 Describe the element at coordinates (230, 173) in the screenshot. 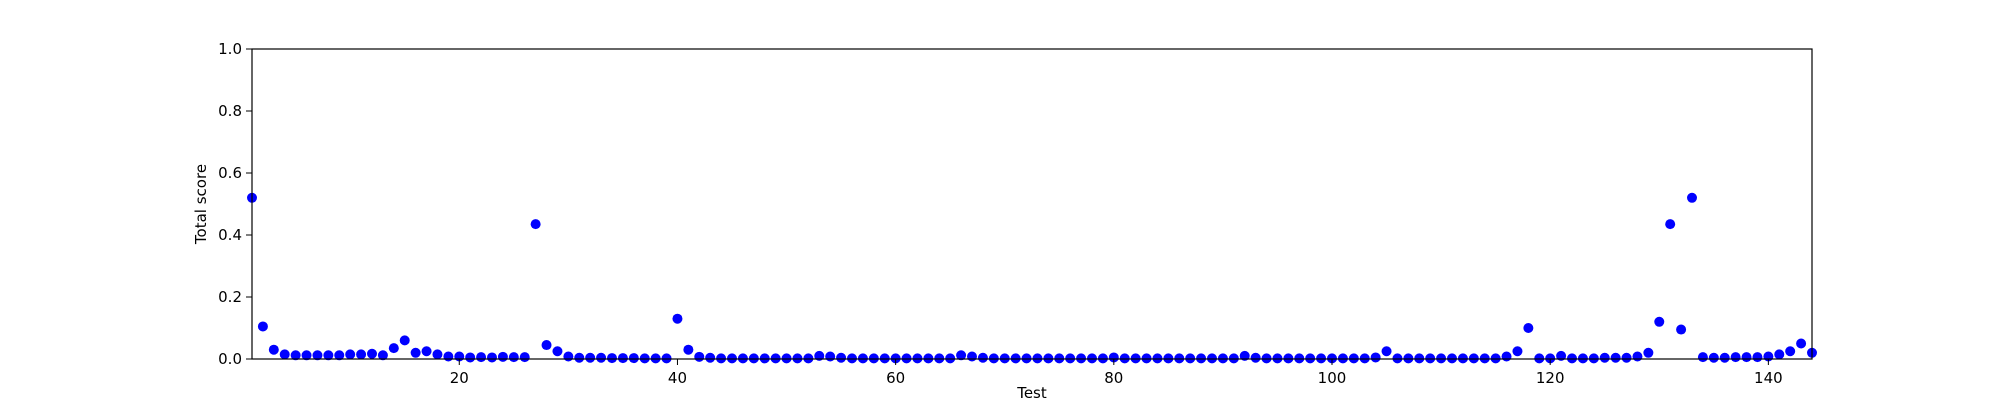

I see `y-tick-label: 0.6` at that location.